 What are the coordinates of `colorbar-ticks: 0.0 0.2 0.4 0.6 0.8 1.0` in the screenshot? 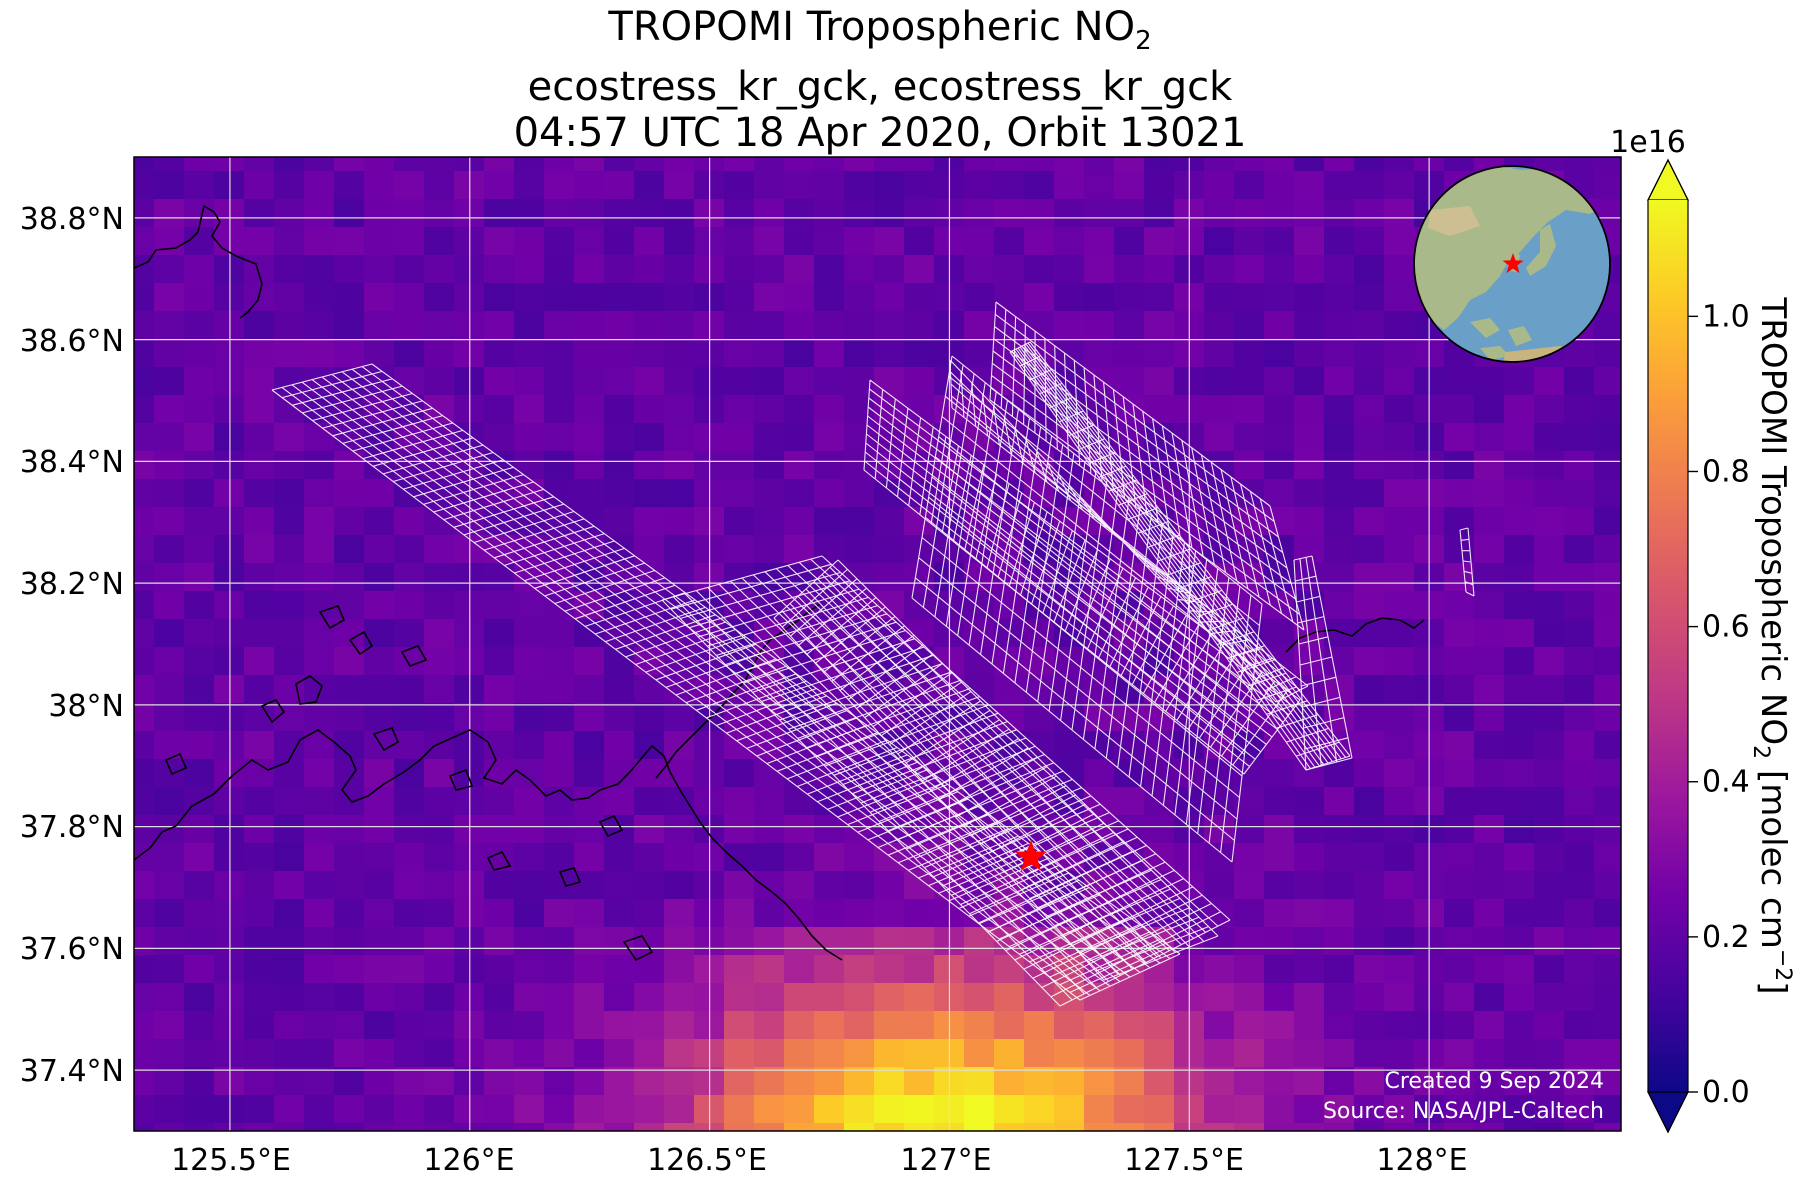 It's located at (1719, 704).